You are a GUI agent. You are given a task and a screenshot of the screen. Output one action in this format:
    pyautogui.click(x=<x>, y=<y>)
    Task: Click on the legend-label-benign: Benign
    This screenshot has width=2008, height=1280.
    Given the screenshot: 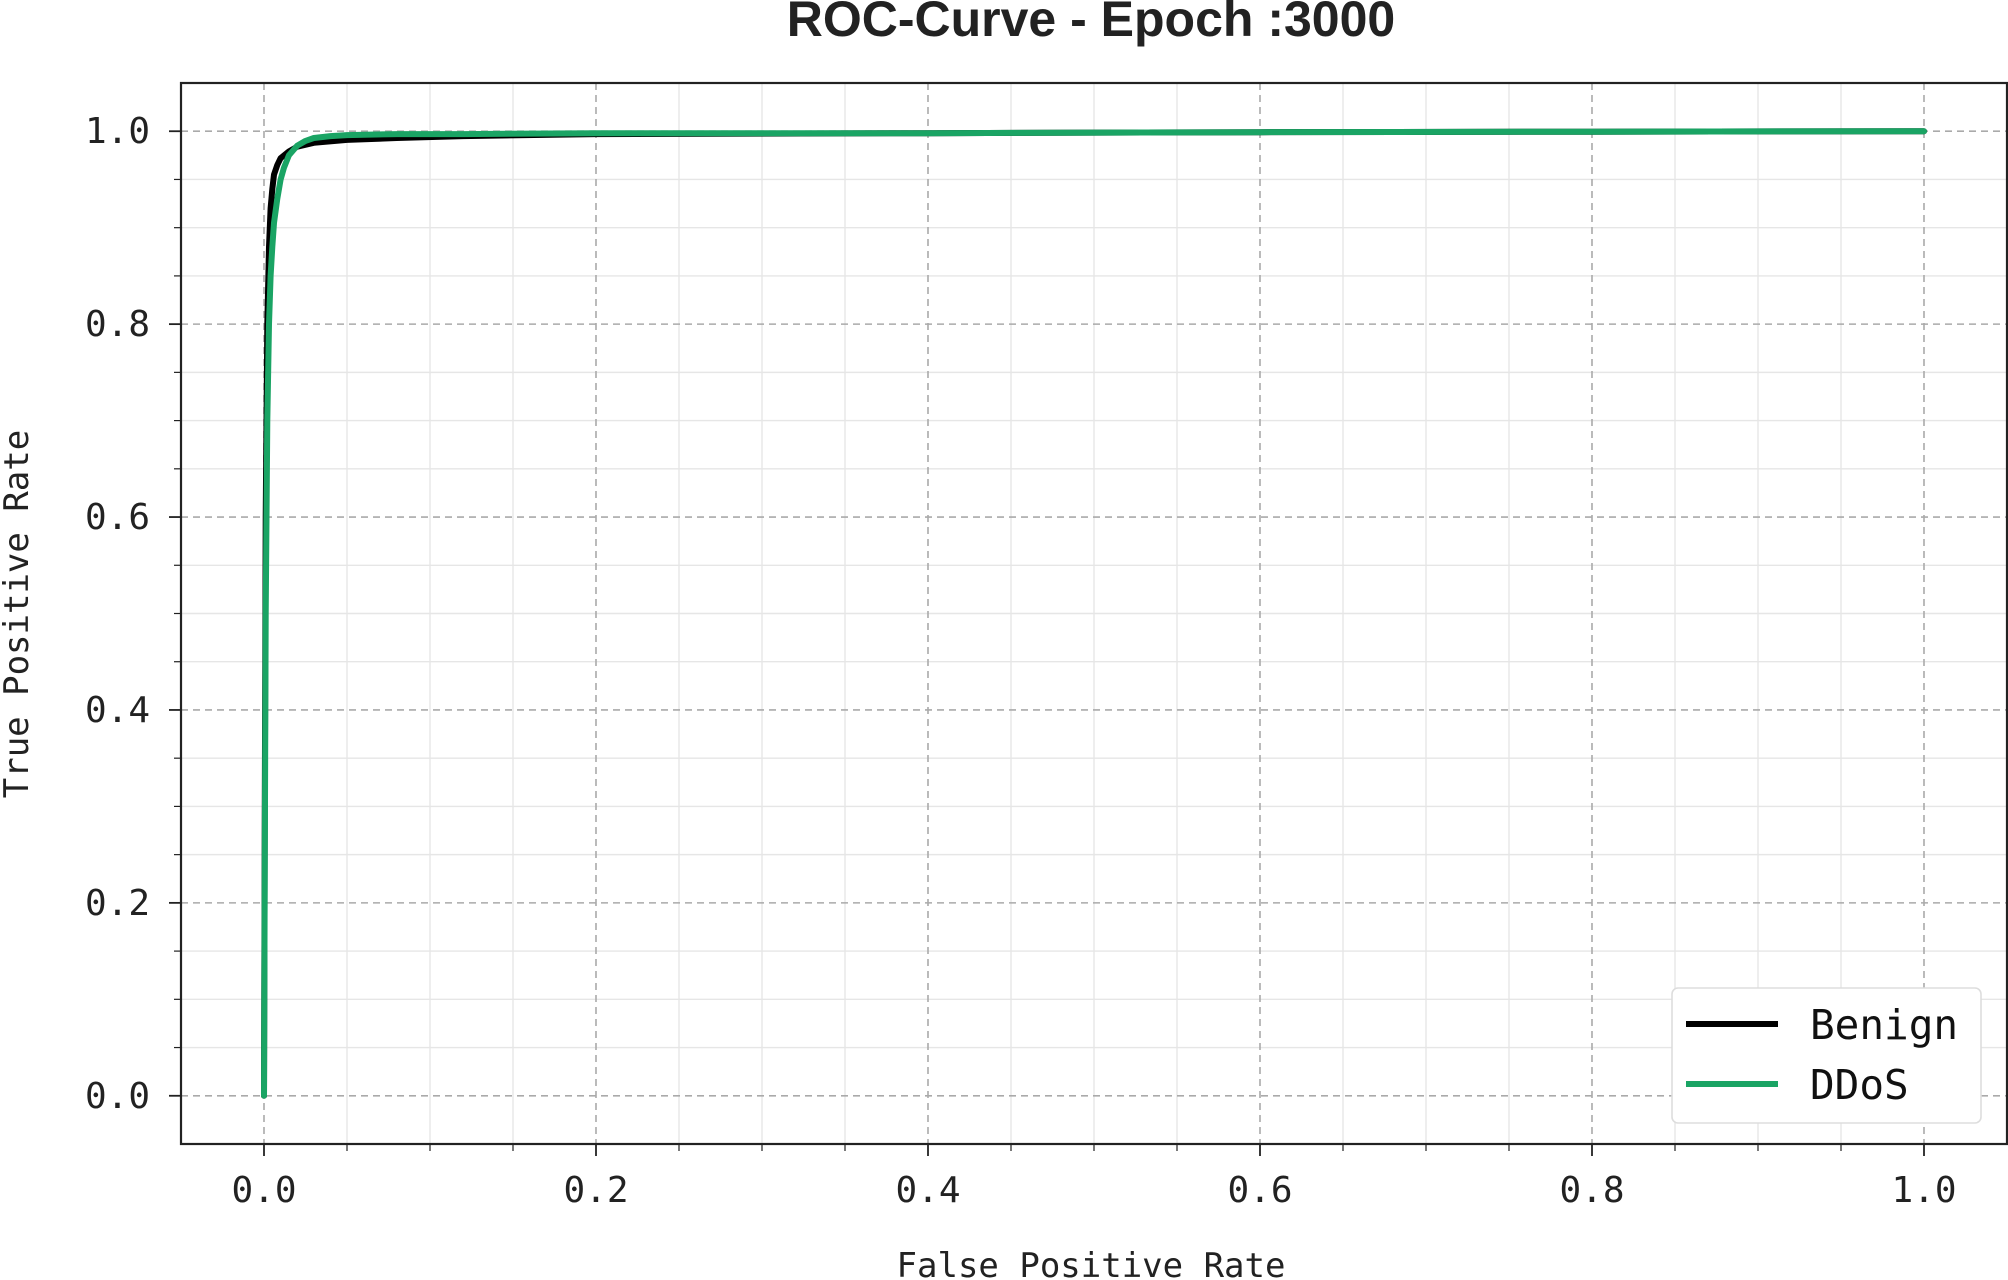 What is the action you would take?
    pyautogui.click(x=1884, y=1025)
    